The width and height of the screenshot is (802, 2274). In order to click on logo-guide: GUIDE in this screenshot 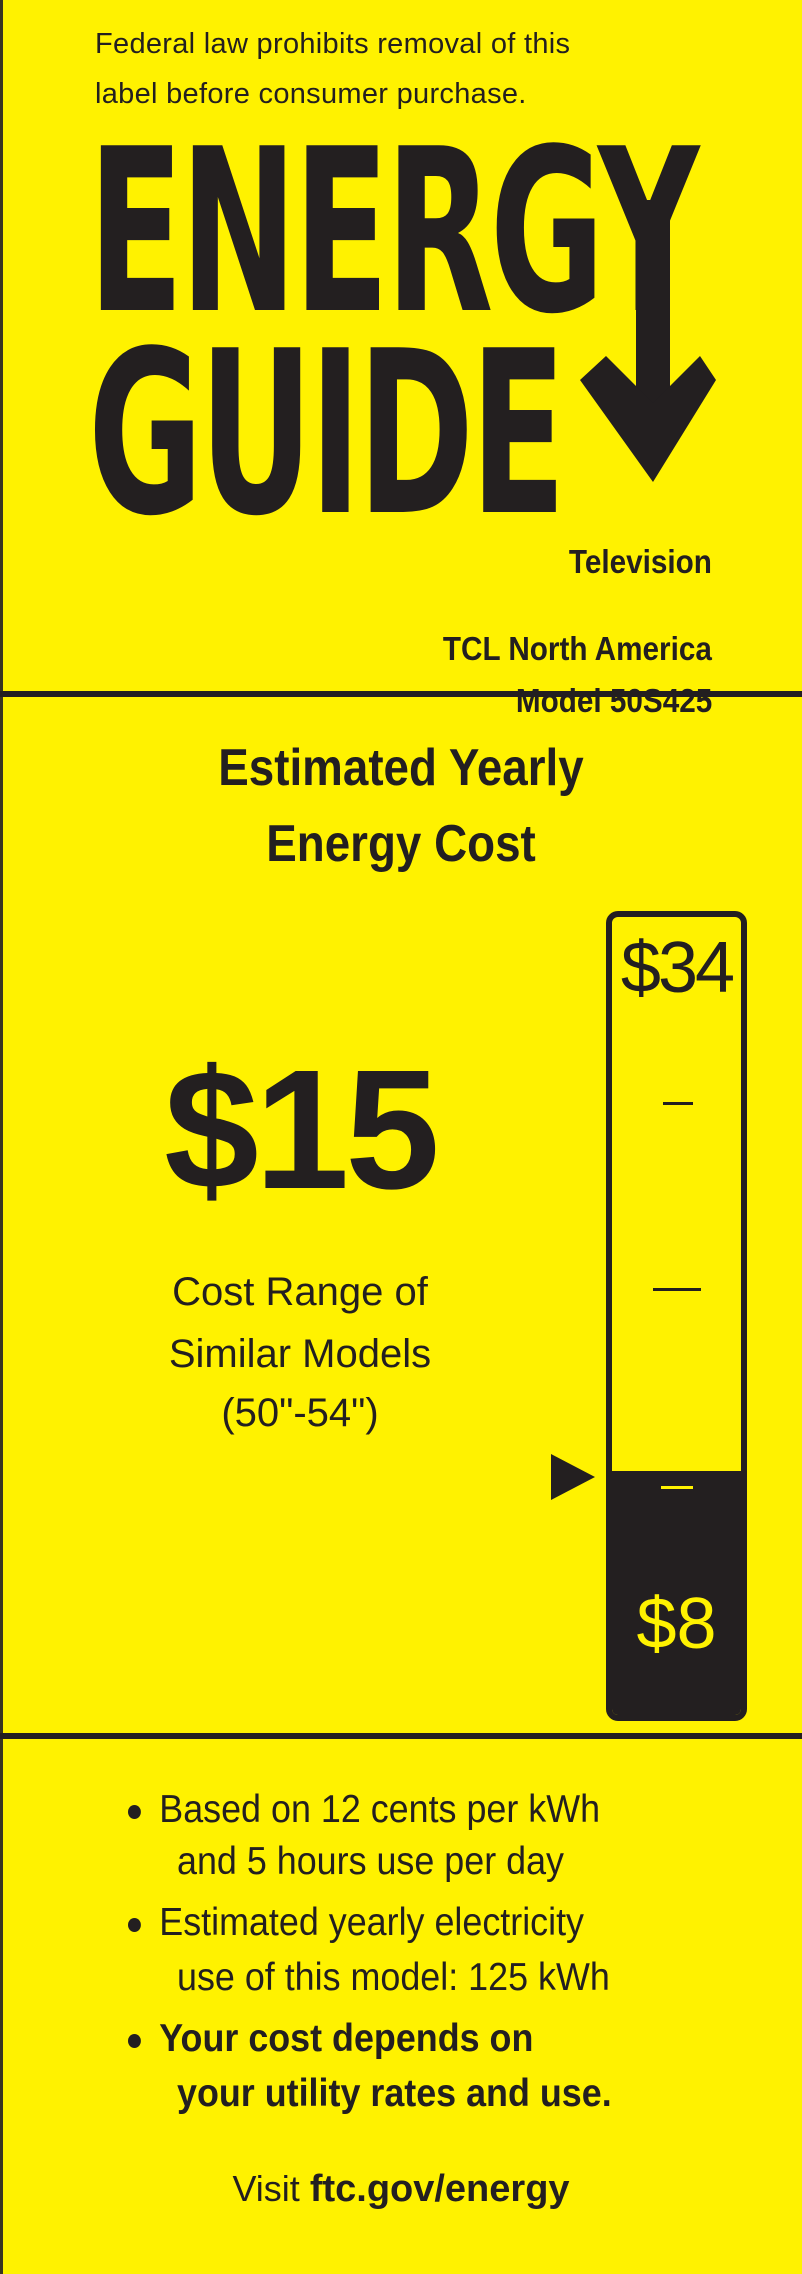, I will do `click(327, 434)`.